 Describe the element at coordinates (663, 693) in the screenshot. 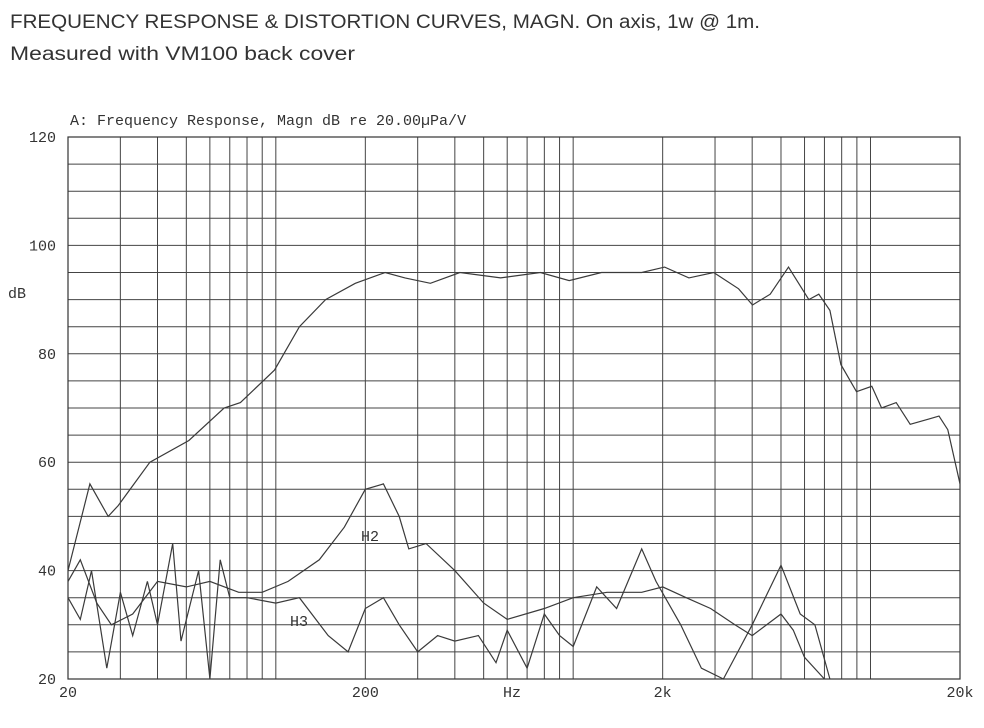

I see `x-tick-label: 2k` at that location.